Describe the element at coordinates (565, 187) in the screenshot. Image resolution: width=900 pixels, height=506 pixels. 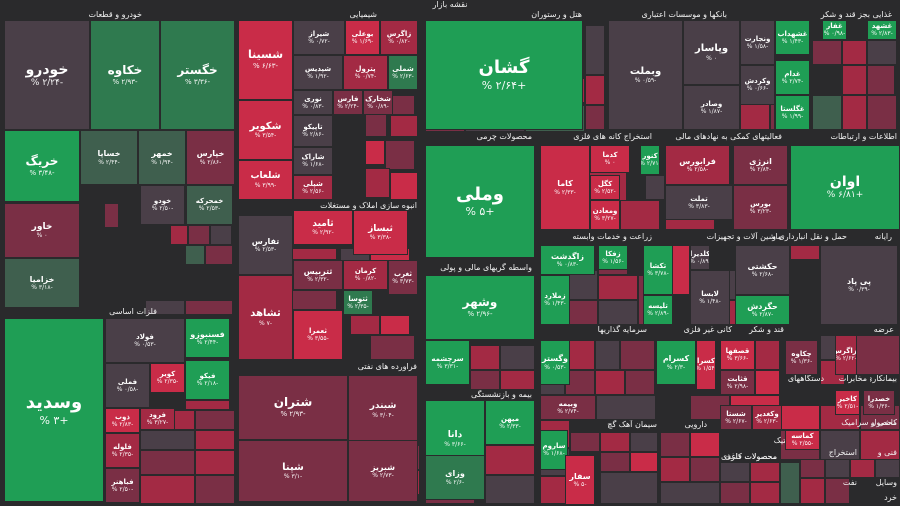
I see `stock-tile: کاما -۲/۳۳ %` at that location.